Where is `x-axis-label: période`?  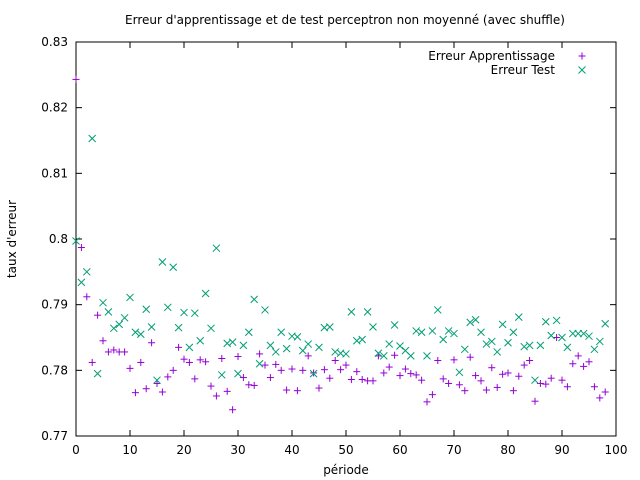
x-axis-label: période is located at coordinates (346, 470).